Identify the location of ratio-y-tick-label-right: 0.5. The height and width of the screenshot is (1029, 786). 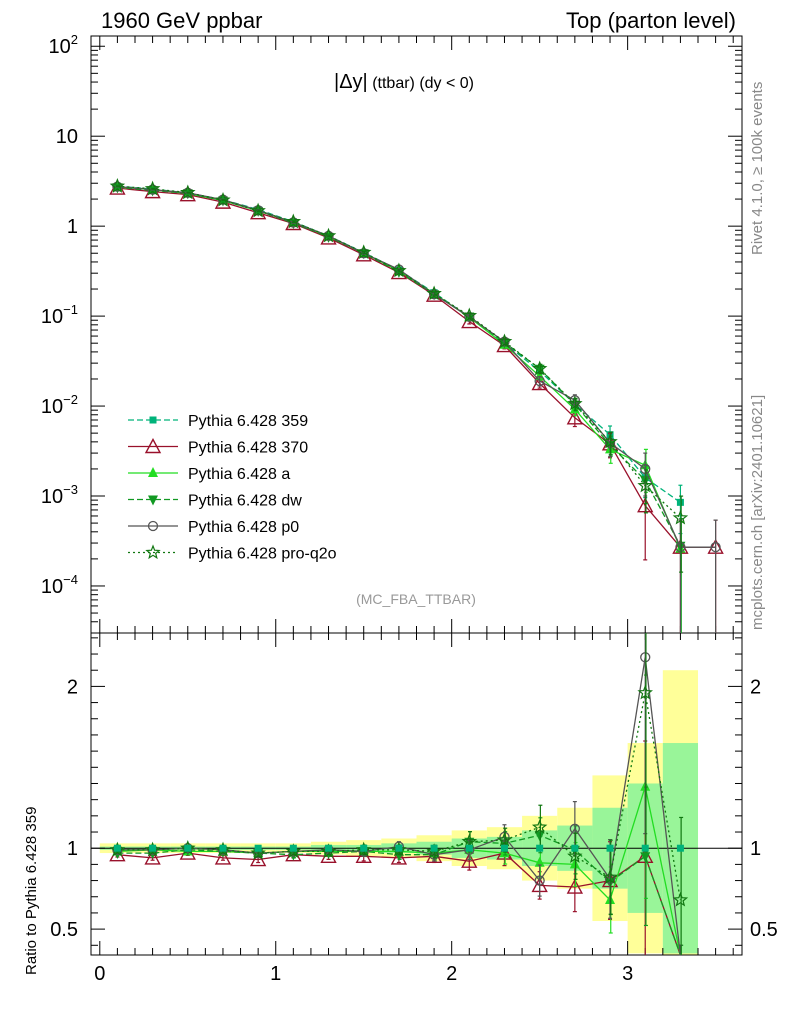
(764, 930).